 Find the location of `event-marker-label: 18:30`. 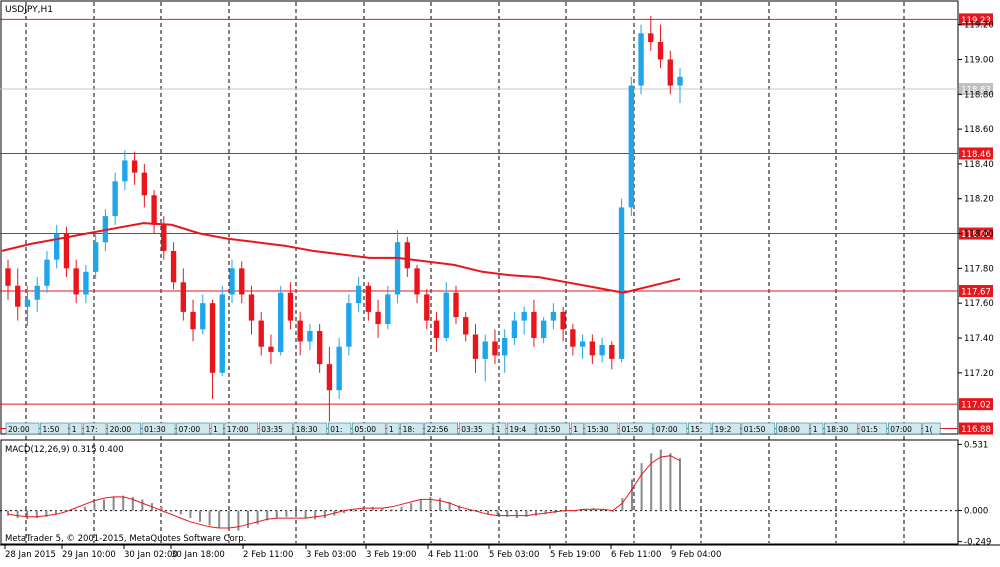

event-marker-label: 18:30 is located at coordinates (307, 429).